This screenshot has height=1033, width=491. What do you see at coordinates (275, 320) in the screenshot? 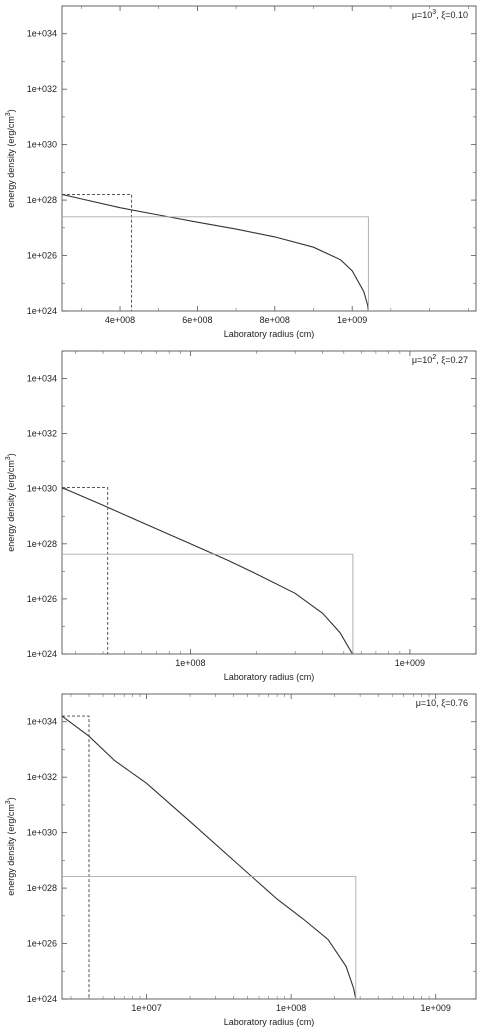
I see `x-tick-label: 8e+008` at bounding box center [275, 320].